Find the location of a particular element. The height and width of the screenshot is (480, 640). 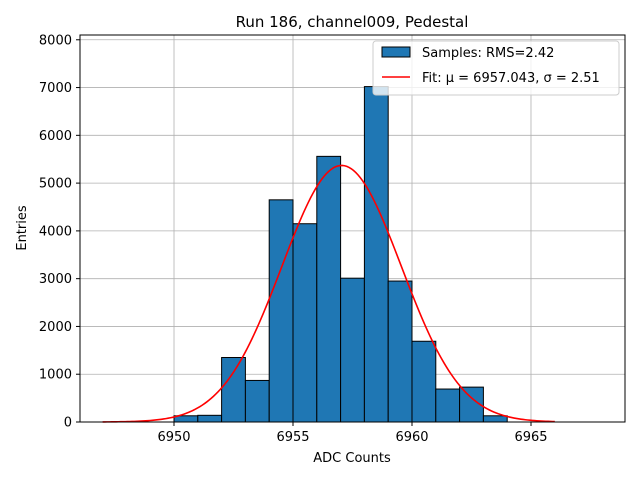

x-tick-label: 6955 is located at coordinates (292, 437).